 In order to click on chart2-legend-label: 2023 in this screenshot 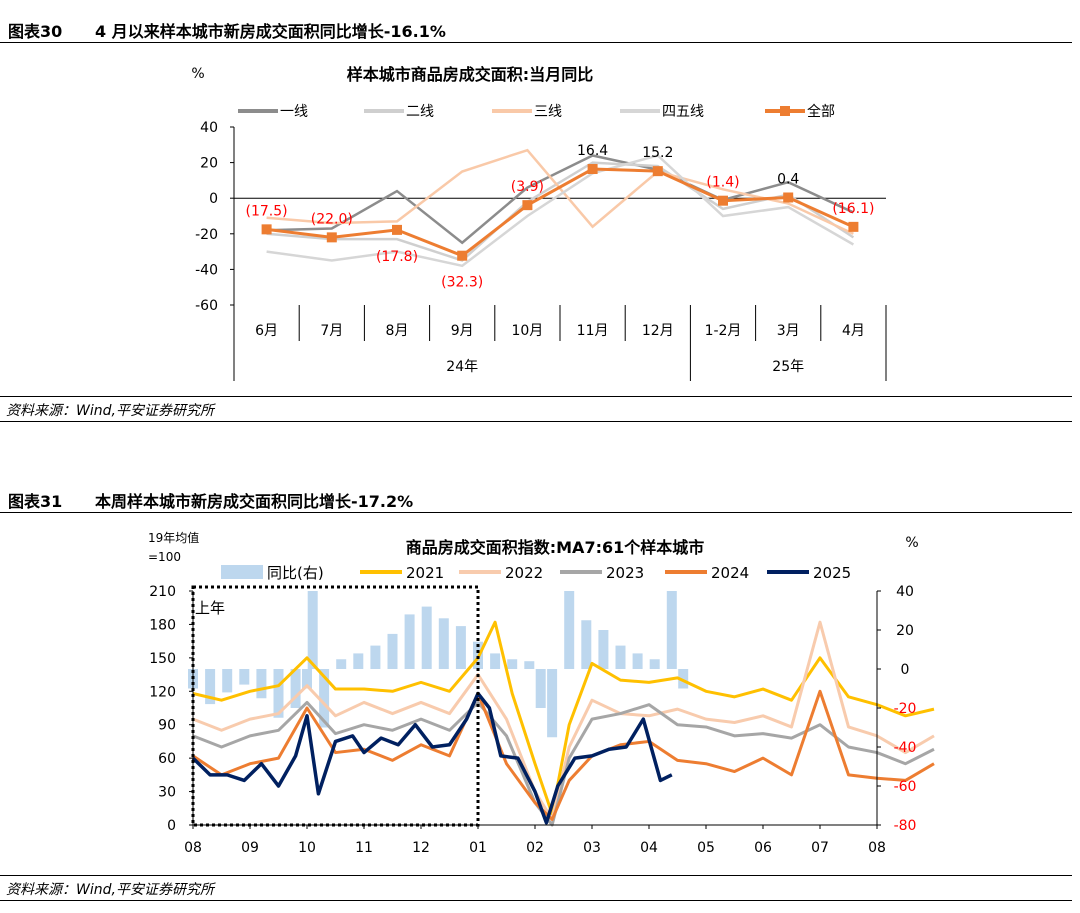, I will do `click(625, 573)`.